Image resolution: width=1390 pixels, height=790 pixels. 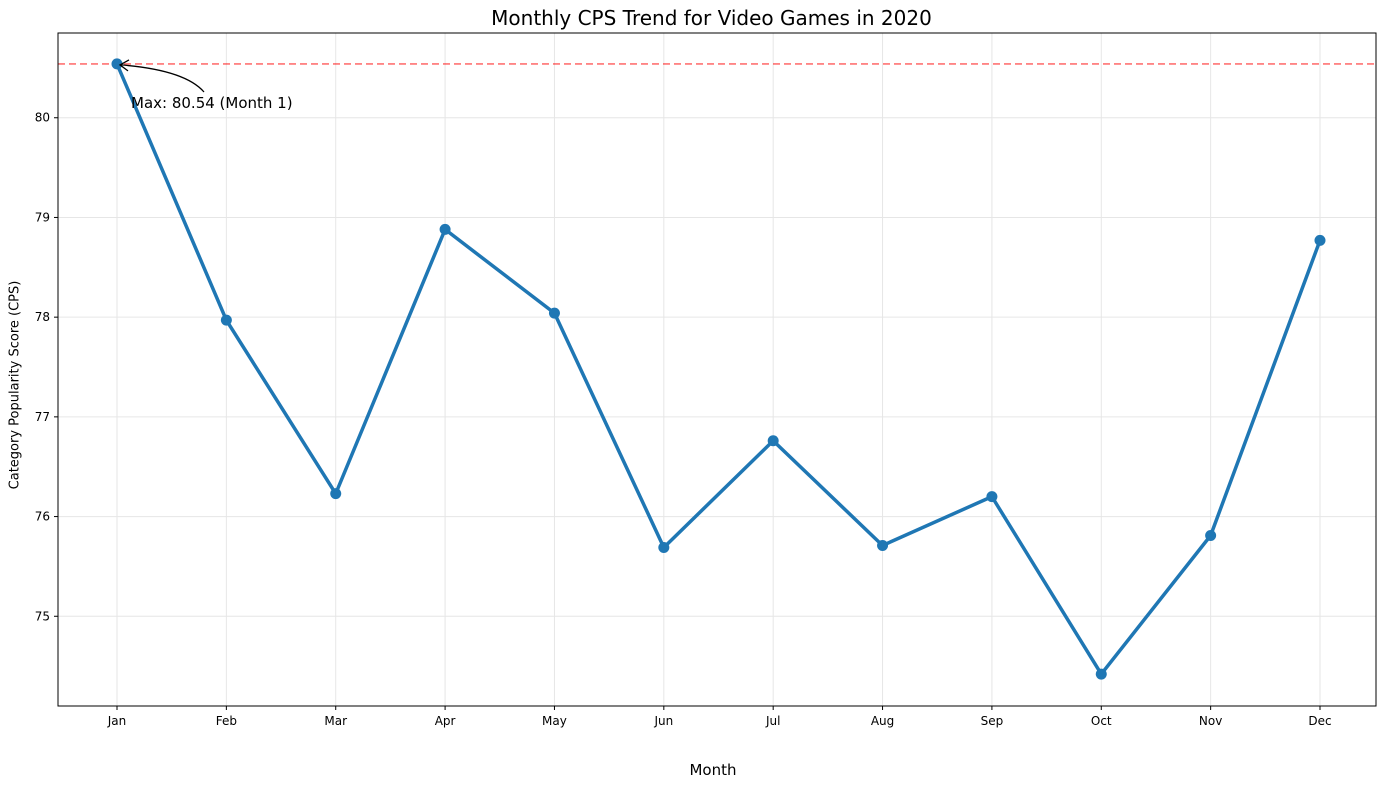 What do you see at coordinates (42, 417) in the screenshot?
I see `y-tick-label: 77` at bounding box center [42, 417].